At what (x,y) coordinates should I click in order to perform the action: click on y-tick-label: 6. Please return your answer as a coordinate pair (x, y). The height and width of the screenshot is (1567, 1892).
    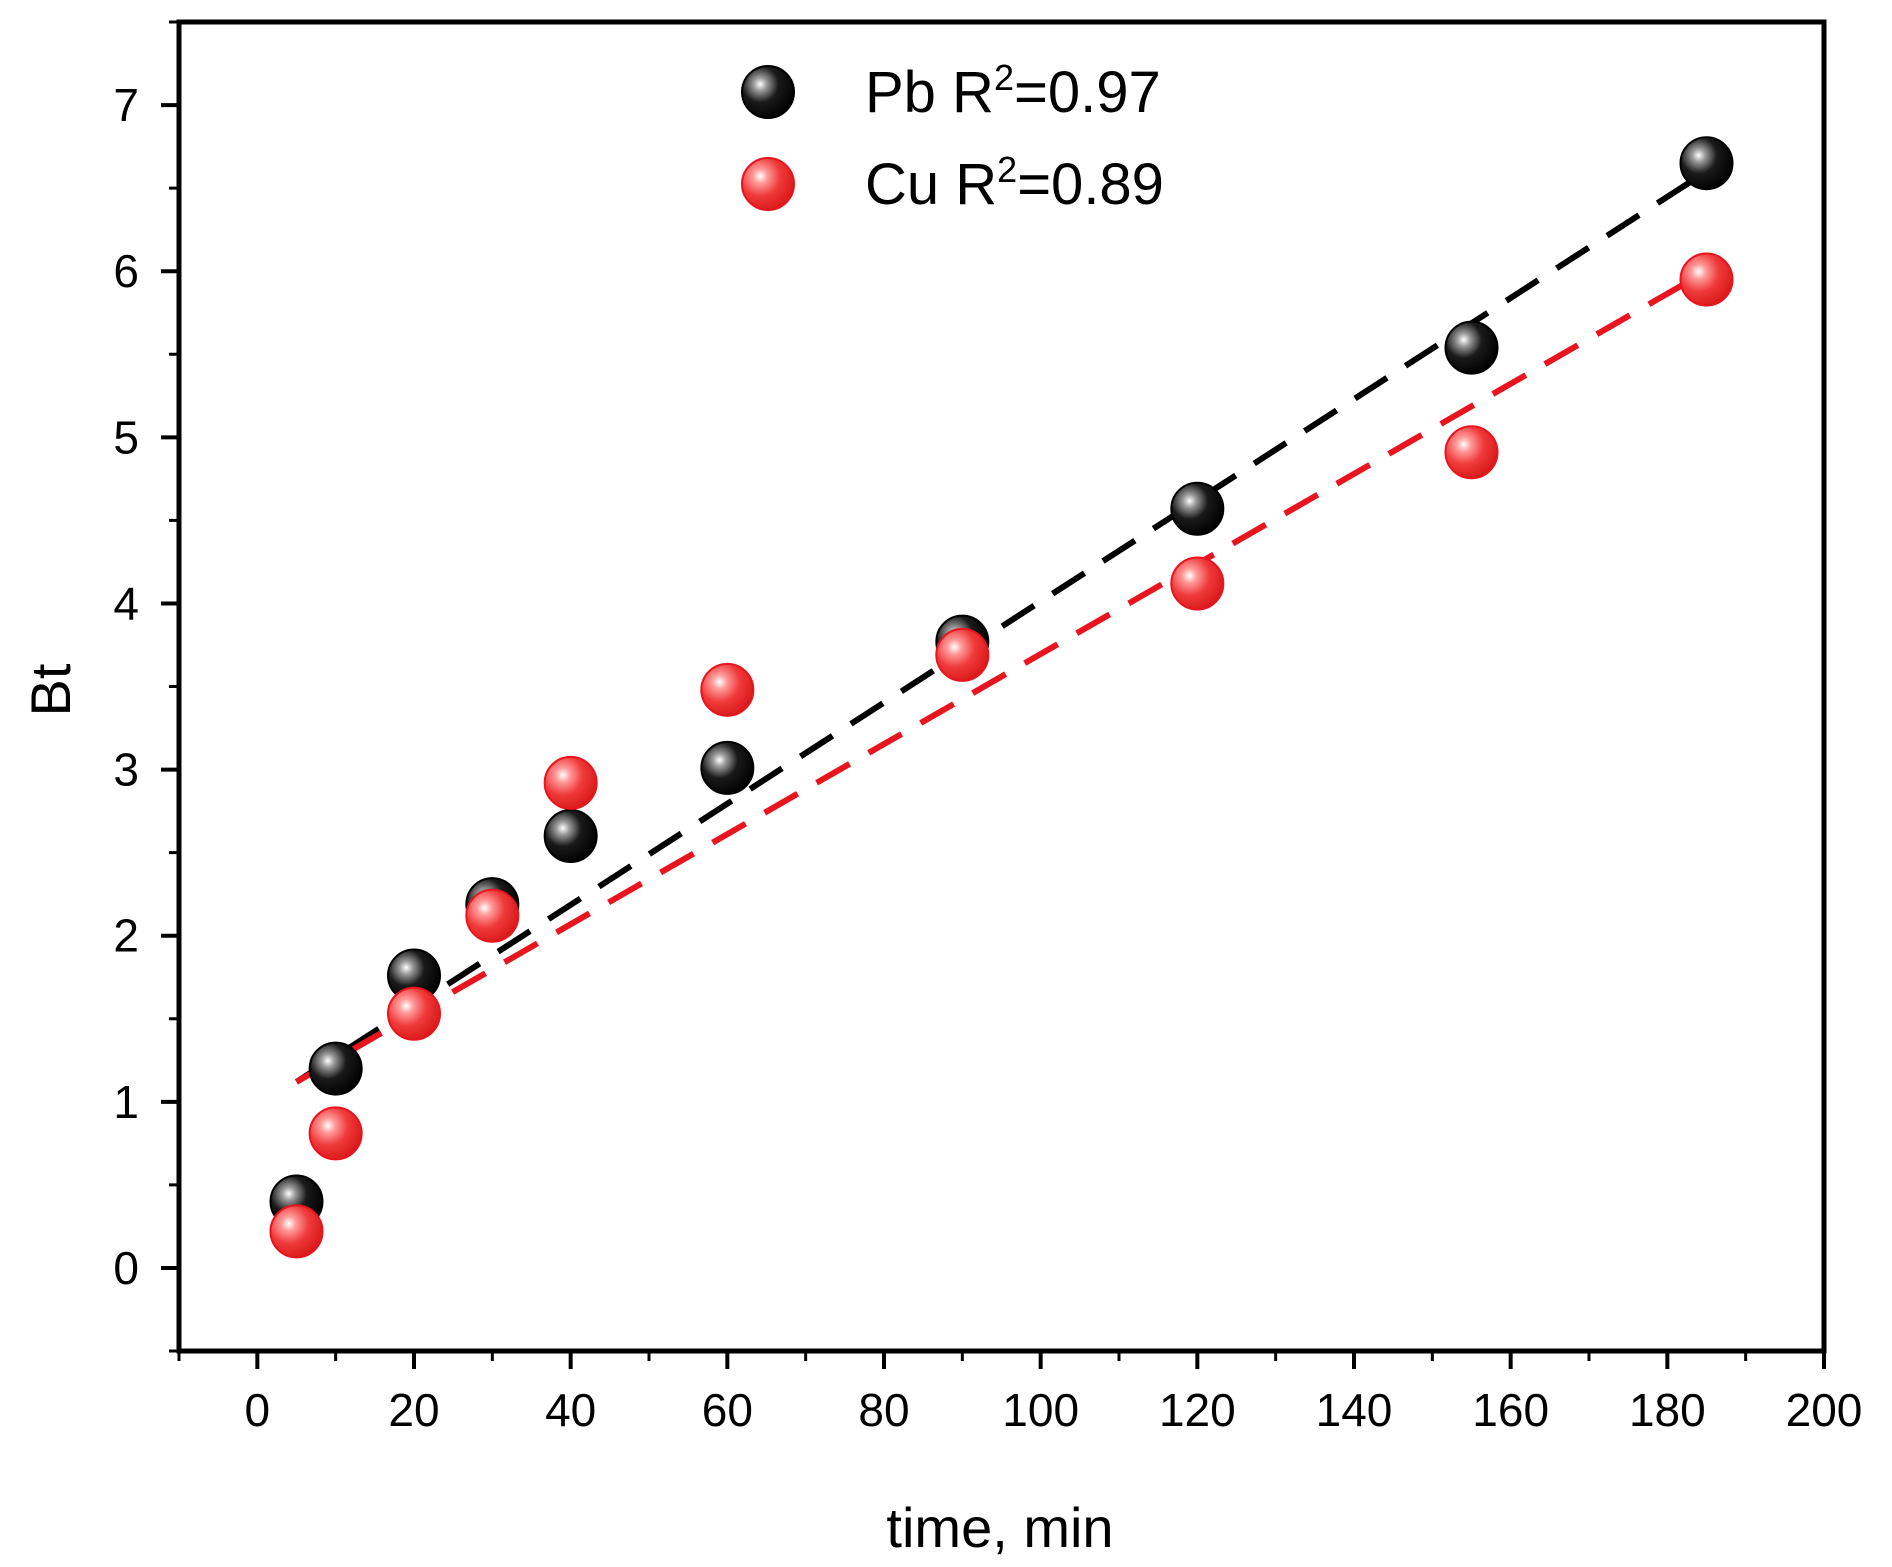
    Looking at the image, I should click on (126, 271).